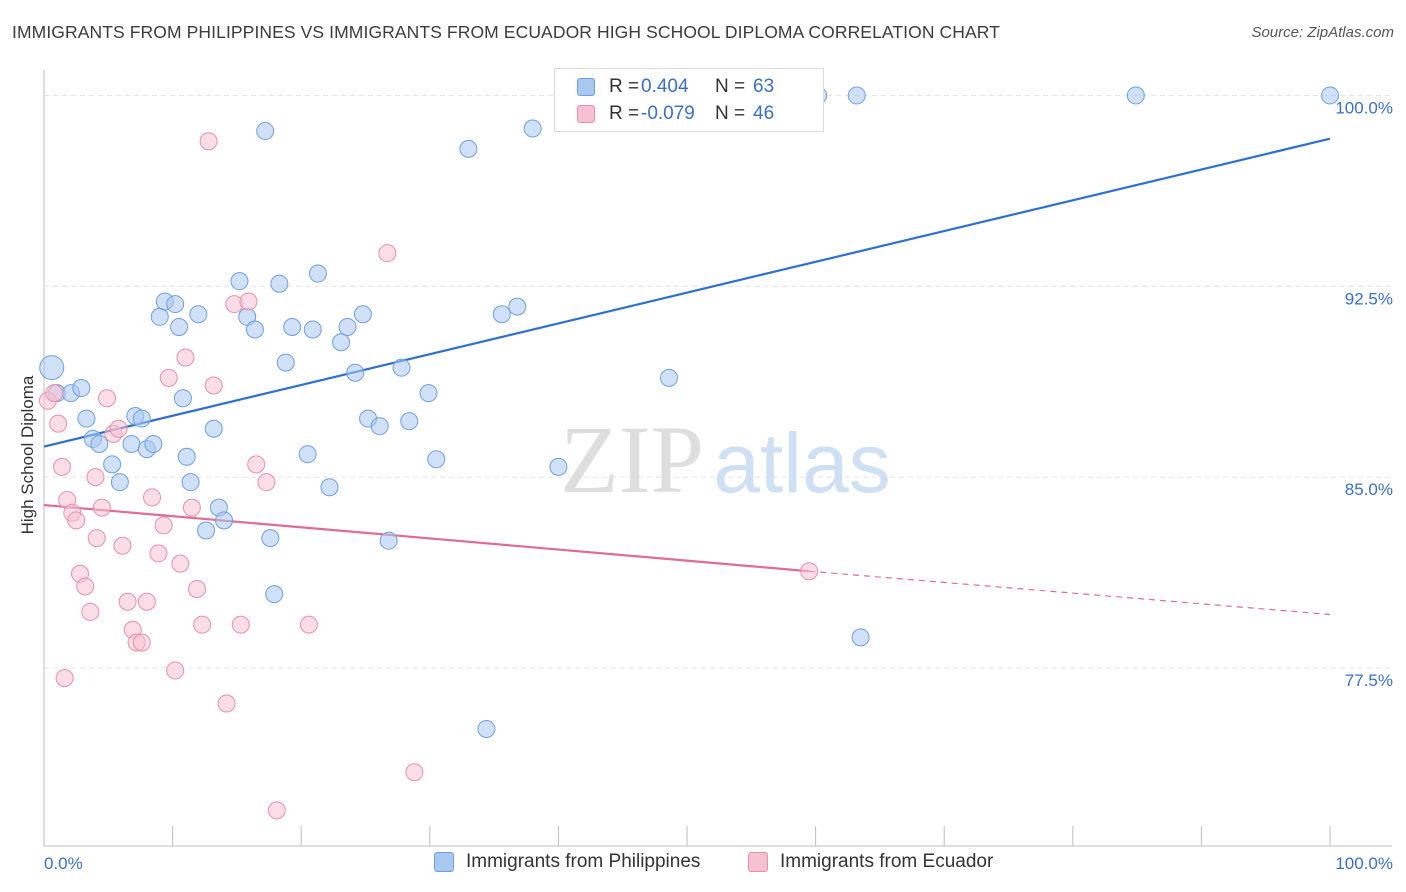  I want to click on legend-row-ecuador: R = -0.079 N = 46, so click(675, 114).